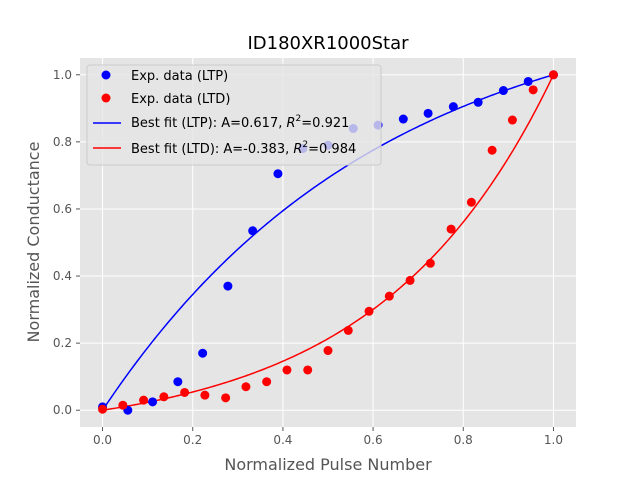 This screenshot has width=640, height=484. Describe the element at coordinates (325, 123) in the screenshot. I see `legend-ltp-fit-r2: =0.921` at that location.